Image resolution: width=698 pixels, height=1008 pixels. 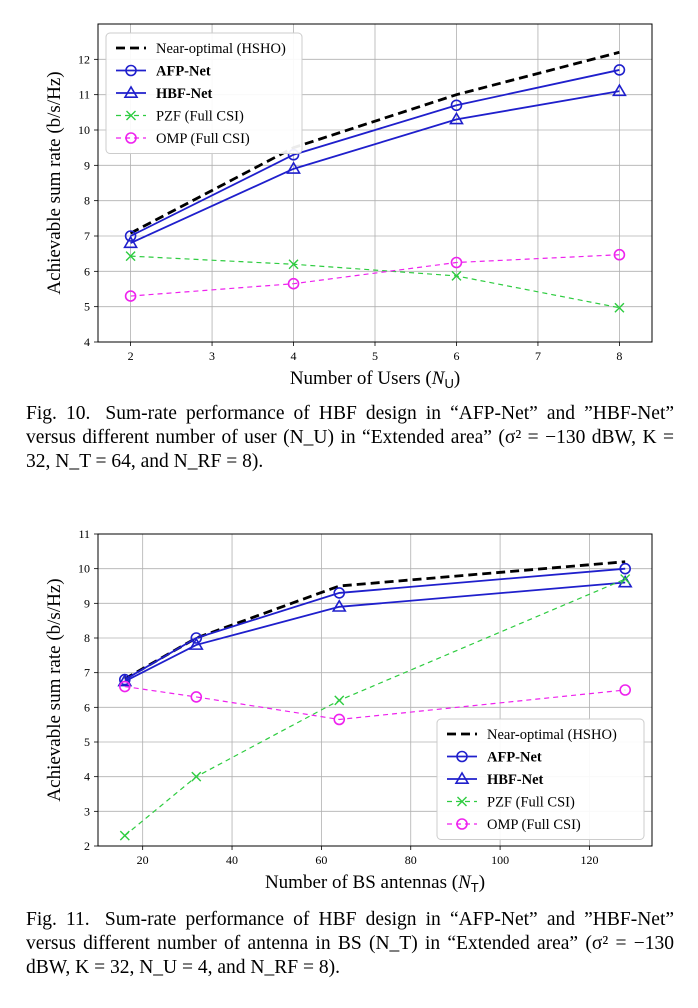 I want to click on x-tick-label: 60, so click(x=321, y=860).